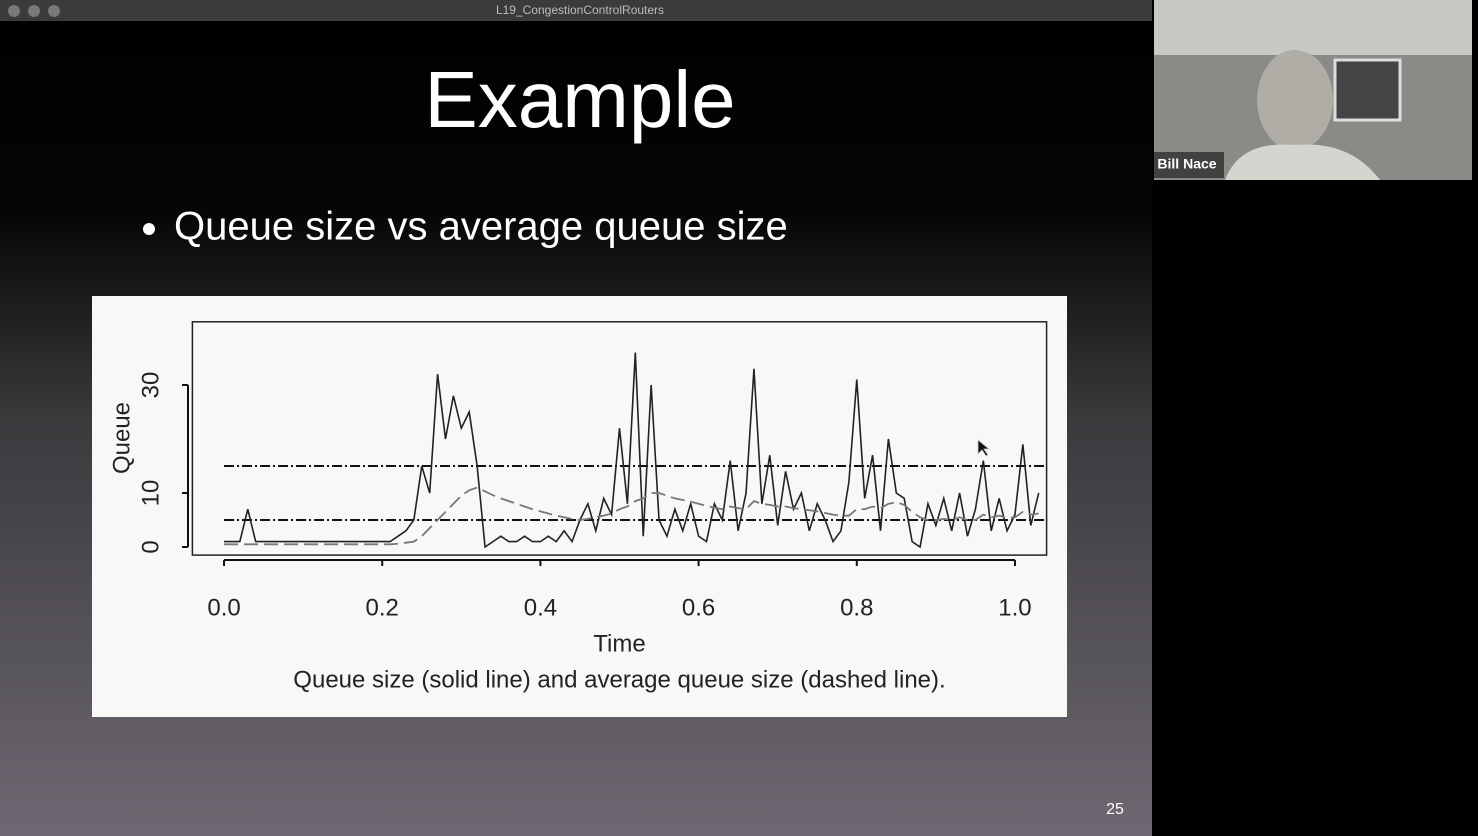 The height and width of the screenshot is (836, 1478). What do you see at coordinates (631, 516) in the screenshot?
I see `average-queue-line` at bounding box center [631, 516].